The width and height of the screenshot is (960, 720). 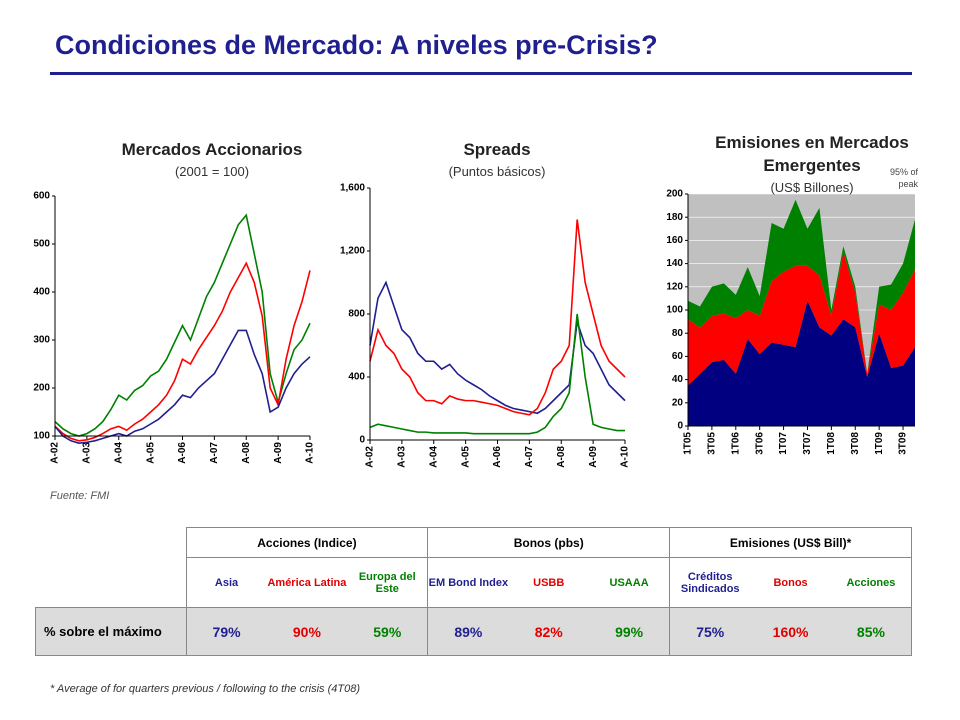 I want to click on group-header: Bonos (pbs), so click(x=549, y=542).